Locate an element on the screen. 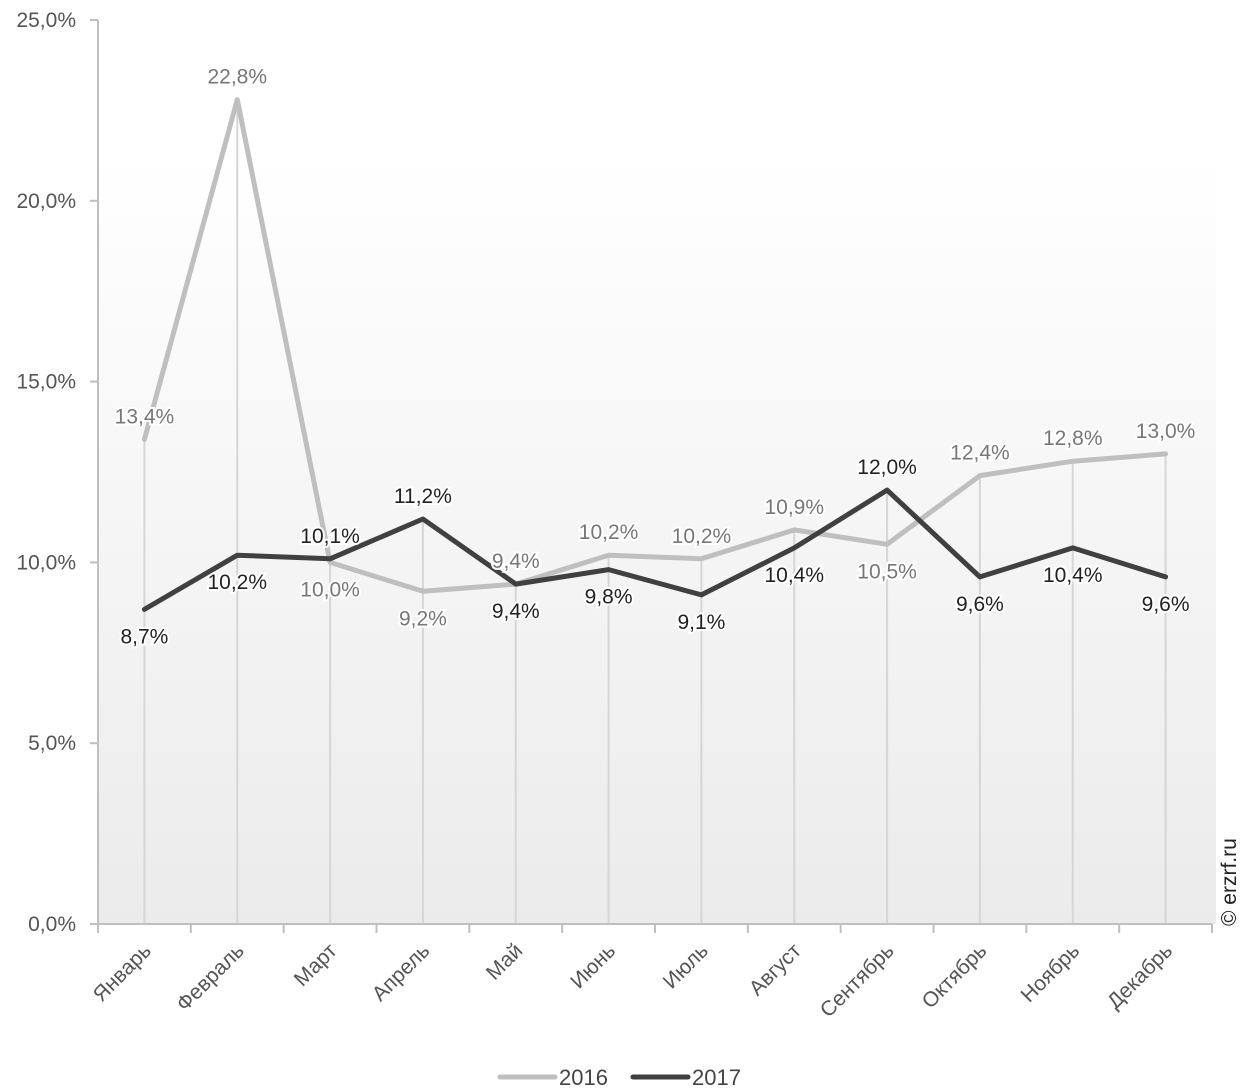 The image size is (1256, 1088). x-tick-label: Сентябрь is located at coordinates (857, 980).